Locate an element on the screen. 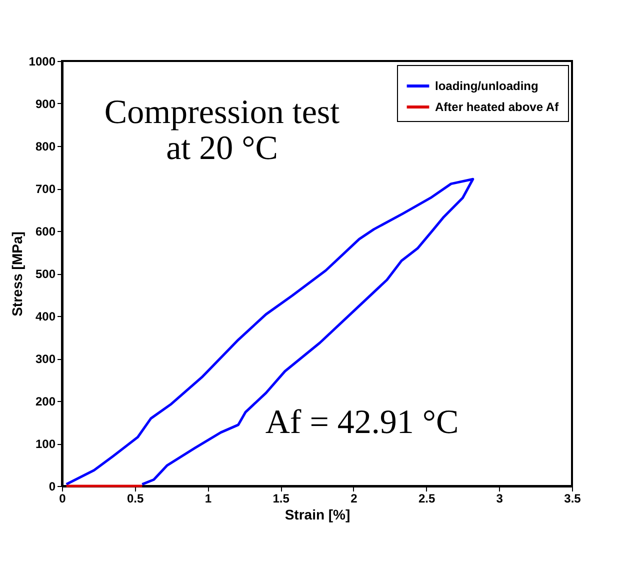 Image resolution: width=640 pixels, height=564 pixels. y-tick-label: 300 is located at coordinates (45, 359).